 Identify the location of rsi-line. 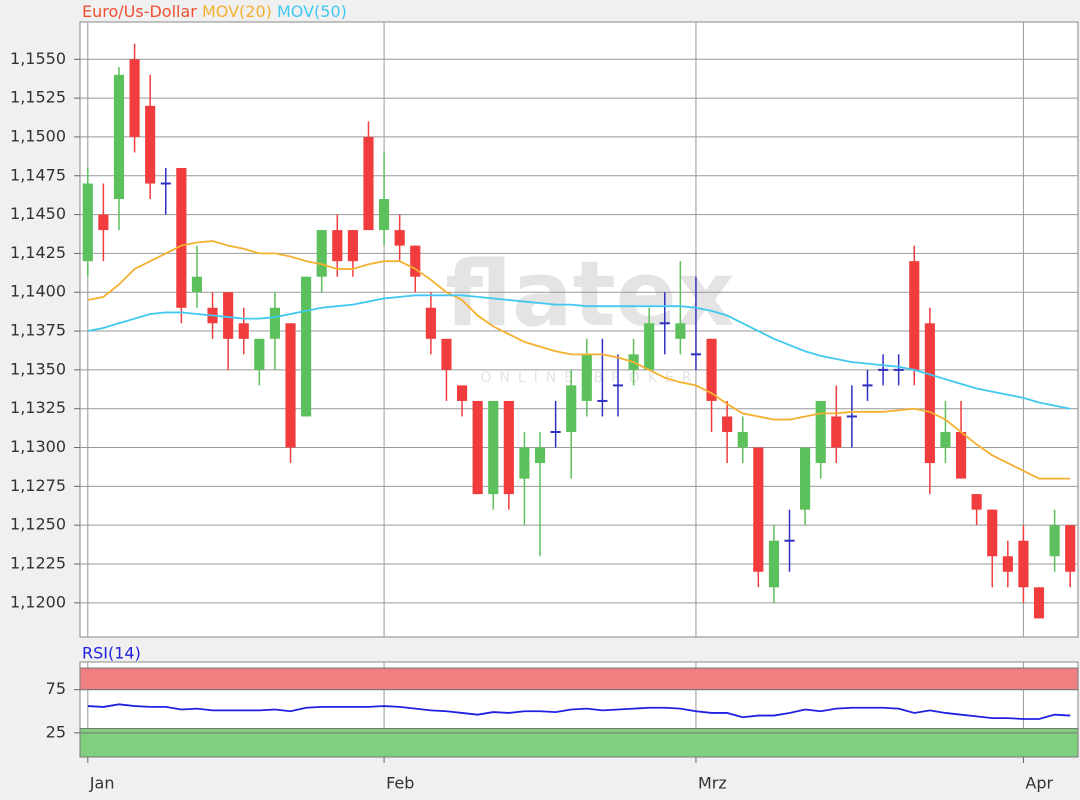
(579, 711).